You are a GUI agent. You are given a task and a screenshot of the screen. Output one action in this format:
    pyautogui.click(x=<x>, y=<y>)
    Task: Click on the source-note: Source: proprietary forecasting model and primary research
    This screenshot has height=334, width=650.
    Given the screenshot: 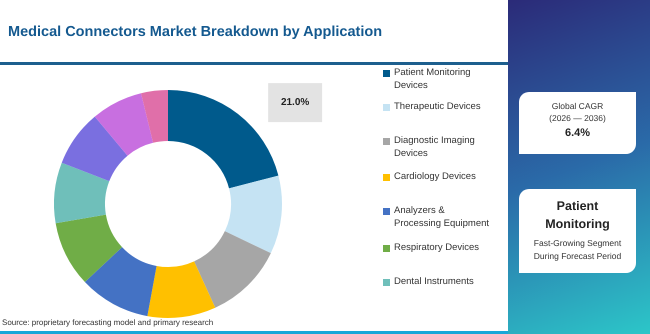 What is the action you would take?
    pyautogui.click(x=108, y=322)
    